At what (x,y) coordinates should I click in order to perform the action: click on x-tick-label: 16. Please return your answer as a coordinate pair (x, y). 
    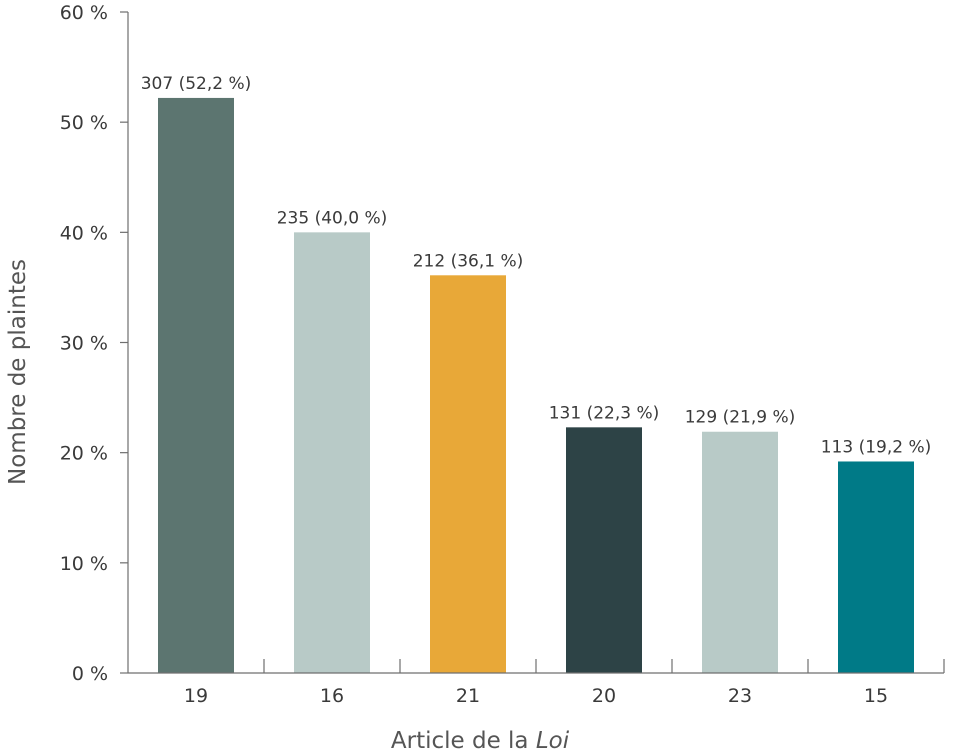
    Looking at the image, I should click on (332, 696).